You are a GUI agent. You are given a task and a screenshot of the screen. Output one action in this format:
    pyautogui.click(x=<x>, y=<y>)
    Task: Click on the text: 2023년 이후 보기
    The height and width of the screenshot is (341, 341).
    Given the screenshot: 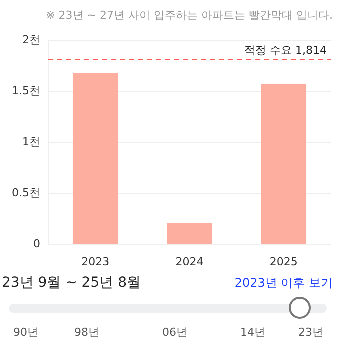 What is the action you would take?
    pyautogui.click(x=283, y=283)
    